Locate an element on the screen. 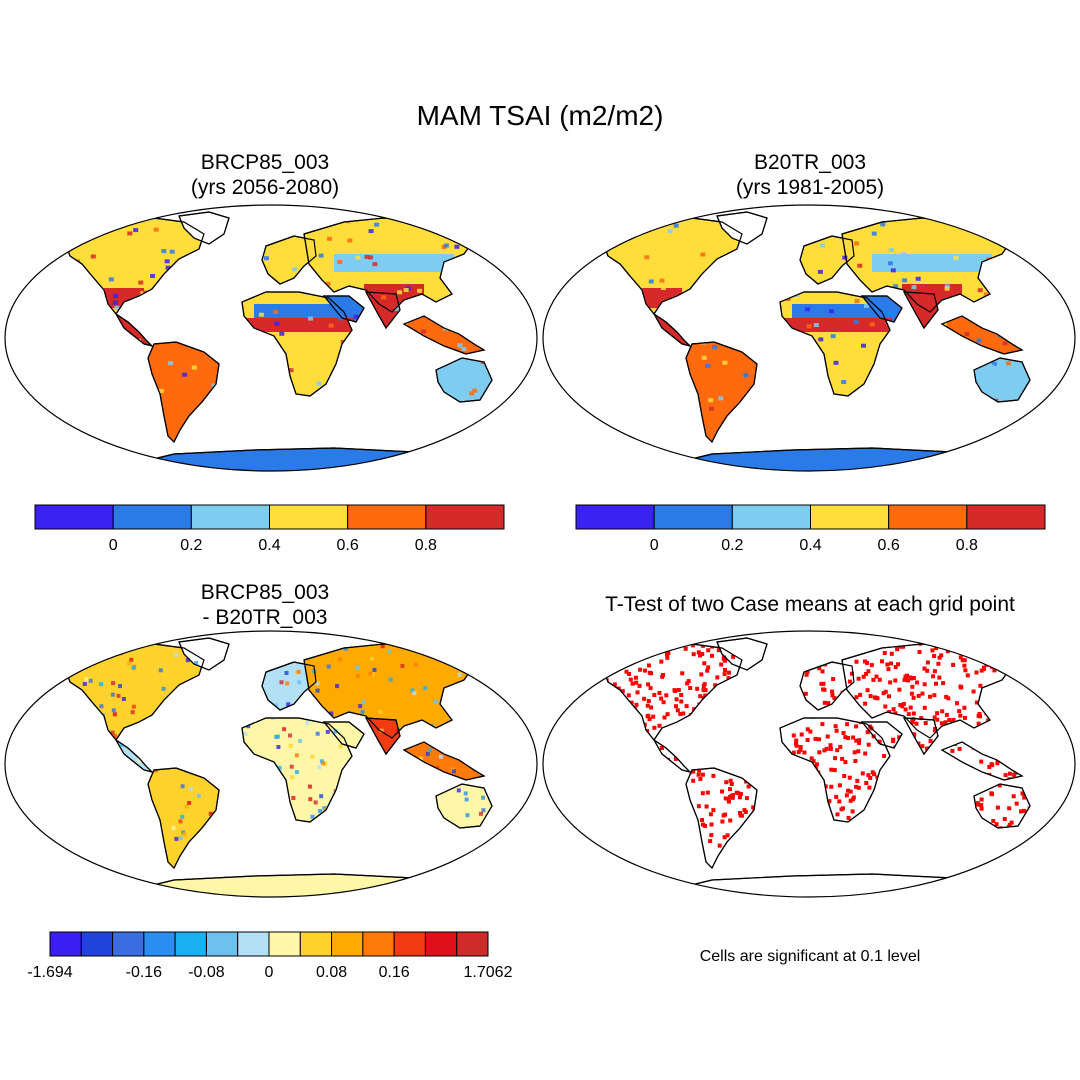 The width and height of the screenshot is (1080, 1080). map-historical-content is located at coordinates (809, 338).